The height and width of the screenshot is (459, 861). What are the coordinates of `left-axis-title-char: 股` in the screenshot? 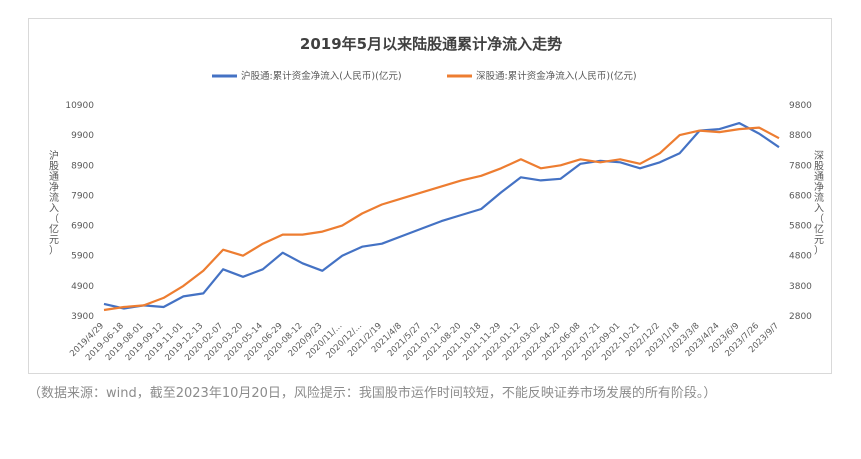 It's located at (54, 167).